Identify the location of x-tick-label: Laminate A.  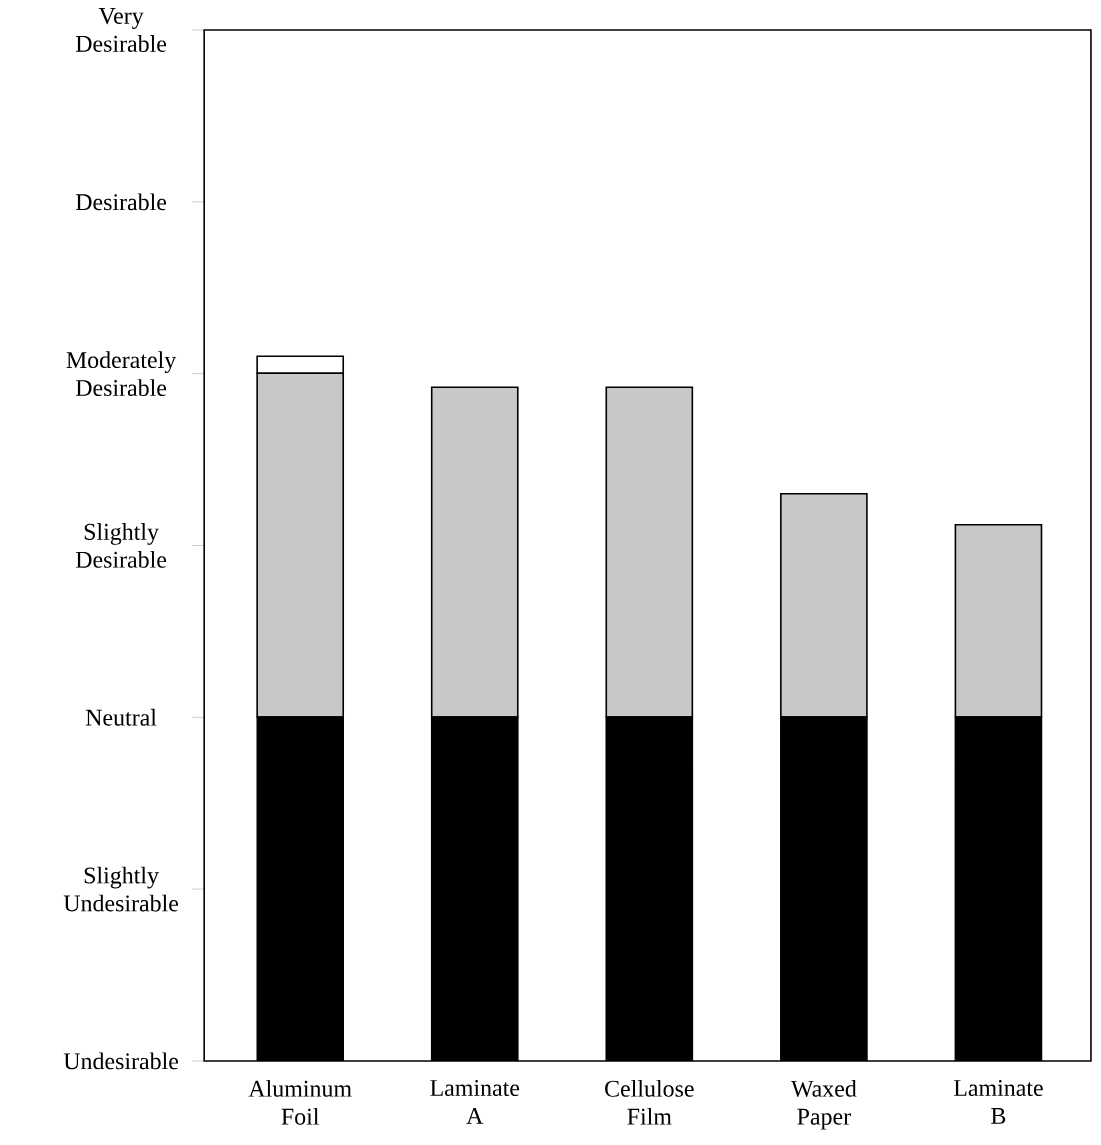
(475, 1101).